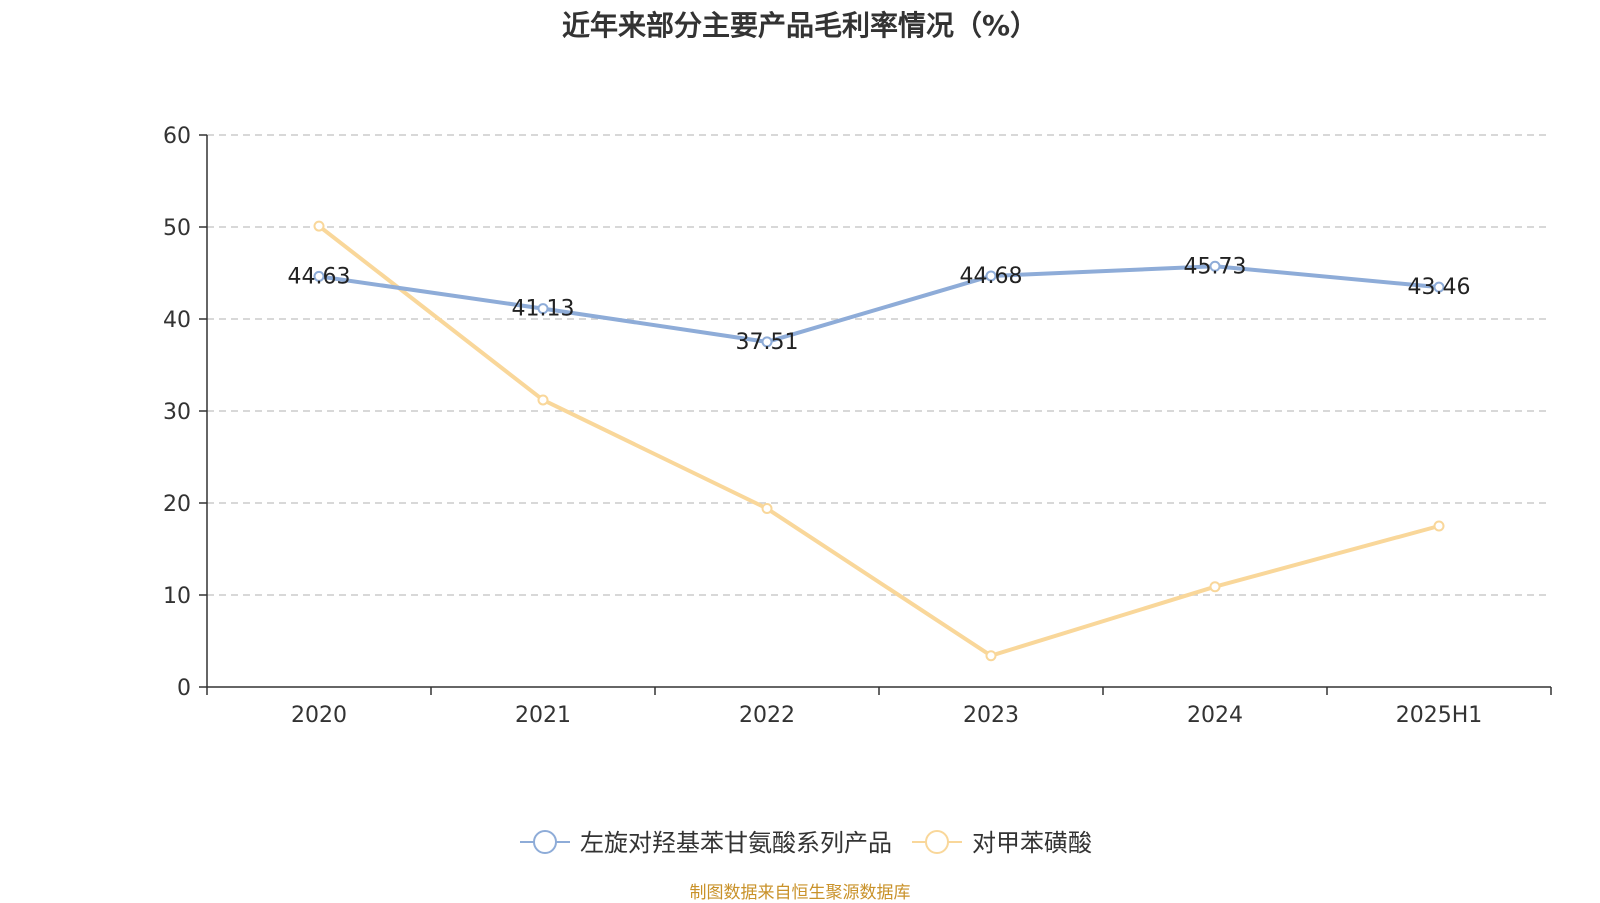 Image resolution: width=1600 pixels, height=903 pixels. What do you see at coordinates (177, 320) in the screenshot?
I see `y-tick-label: 40` at bounding box center [177, 320].